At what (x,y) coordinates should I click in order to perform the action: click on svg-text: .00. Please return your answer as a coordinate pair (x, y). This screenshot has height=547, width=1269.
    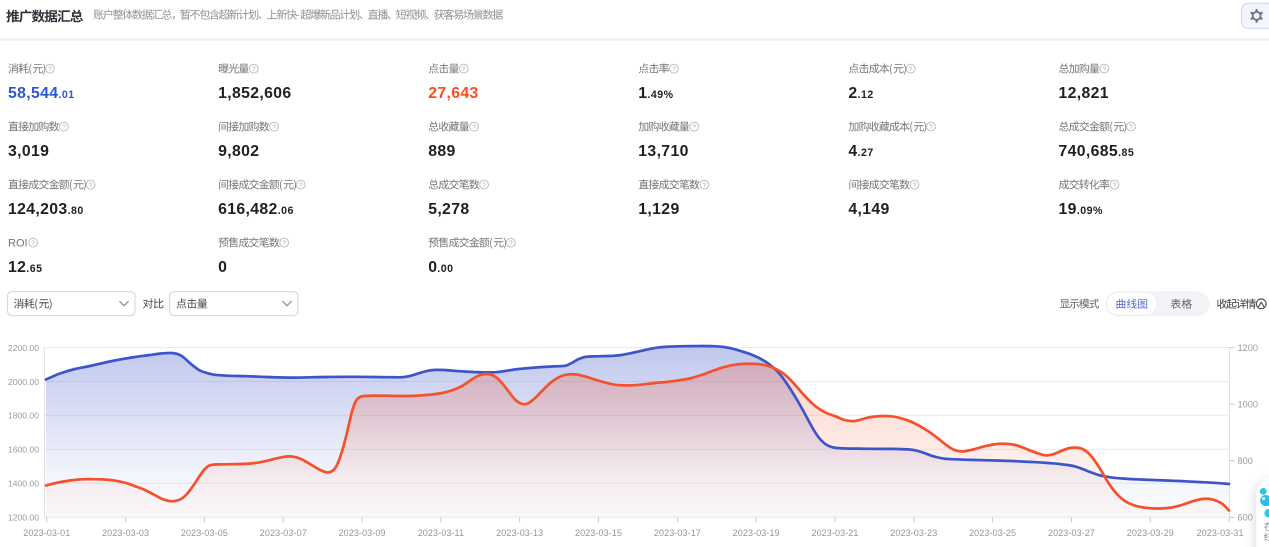
    Looking at the image, I should click on (445, 269).